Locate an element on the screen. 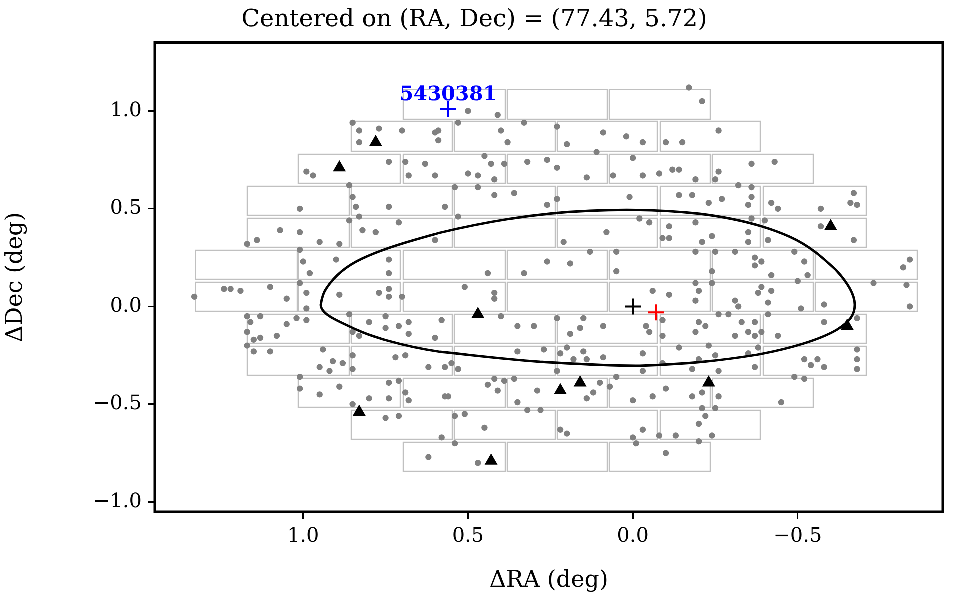 Image resolution: width=953 pixels, height=599 pixels. chart-title: Centered on (RA, Dec) = (77.43, 5.72) is located at coordinates (475, 18).